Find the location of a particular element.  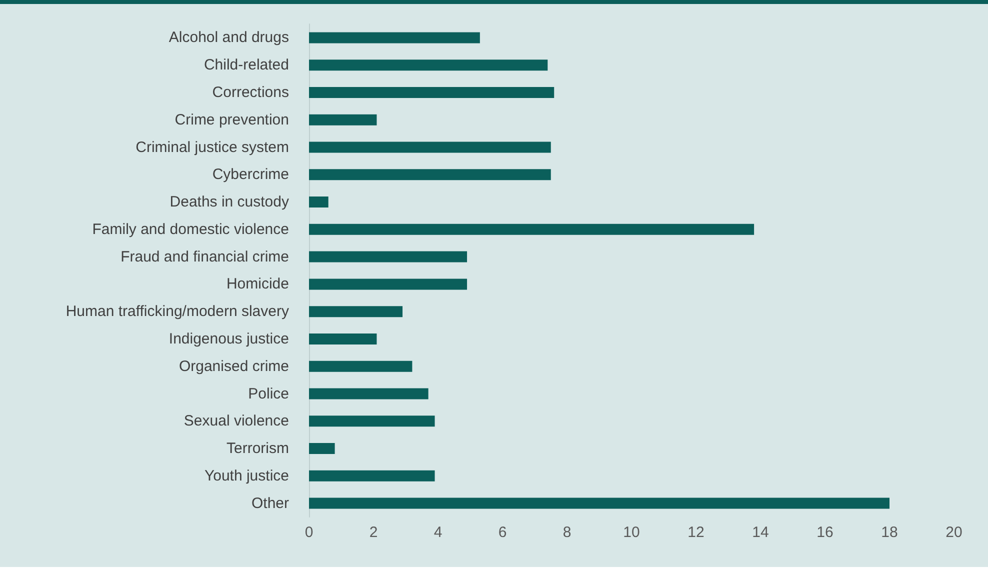

y-tick-label: Deaths in custody is located at coordinates (230, 202).